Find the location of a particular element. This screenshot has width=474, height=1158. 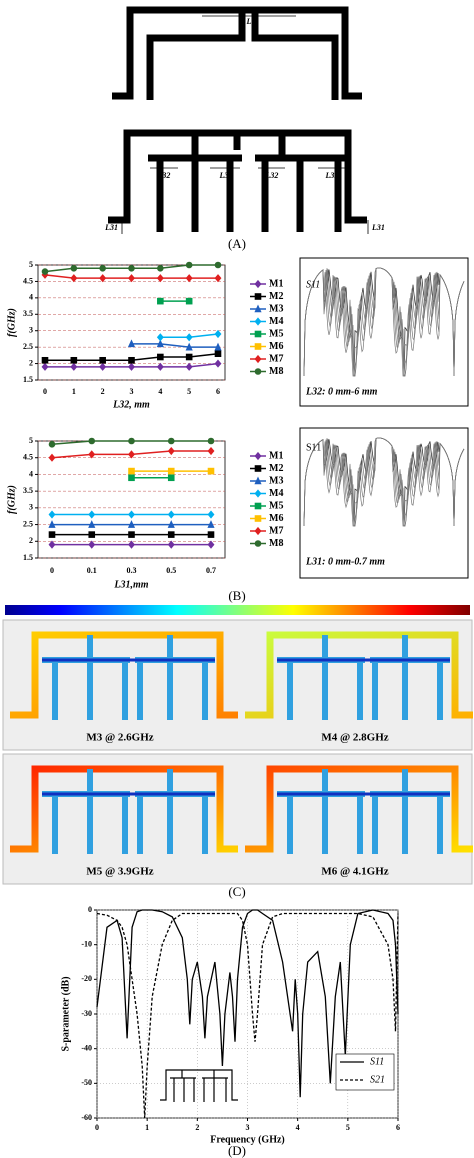

x-axis-title: Frequency (GHz) is located at coordinates (247, 1139).